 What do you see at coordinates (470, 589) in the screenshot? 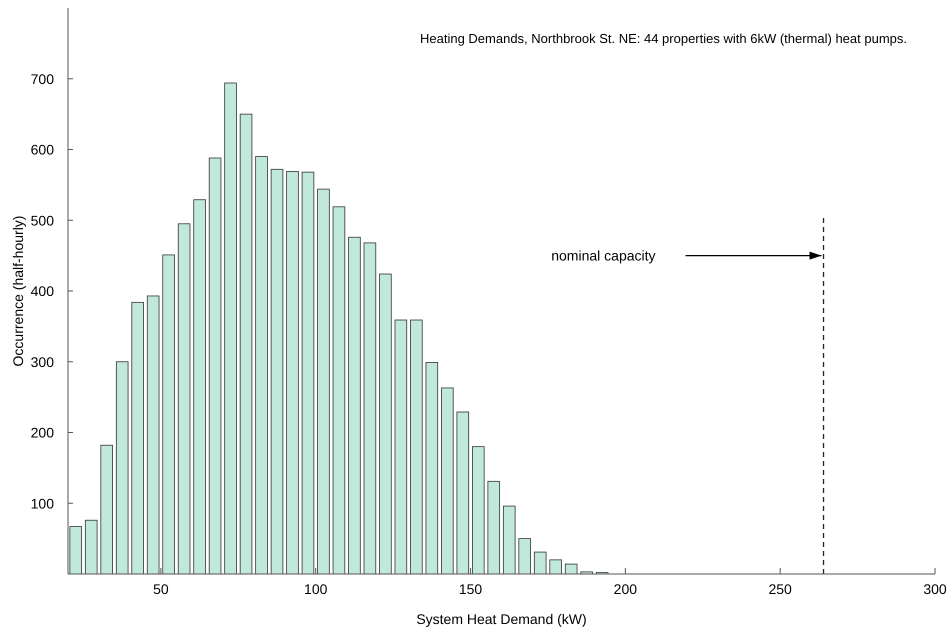
I see `x-tick-label: 150` at bounding box center [470, 589].